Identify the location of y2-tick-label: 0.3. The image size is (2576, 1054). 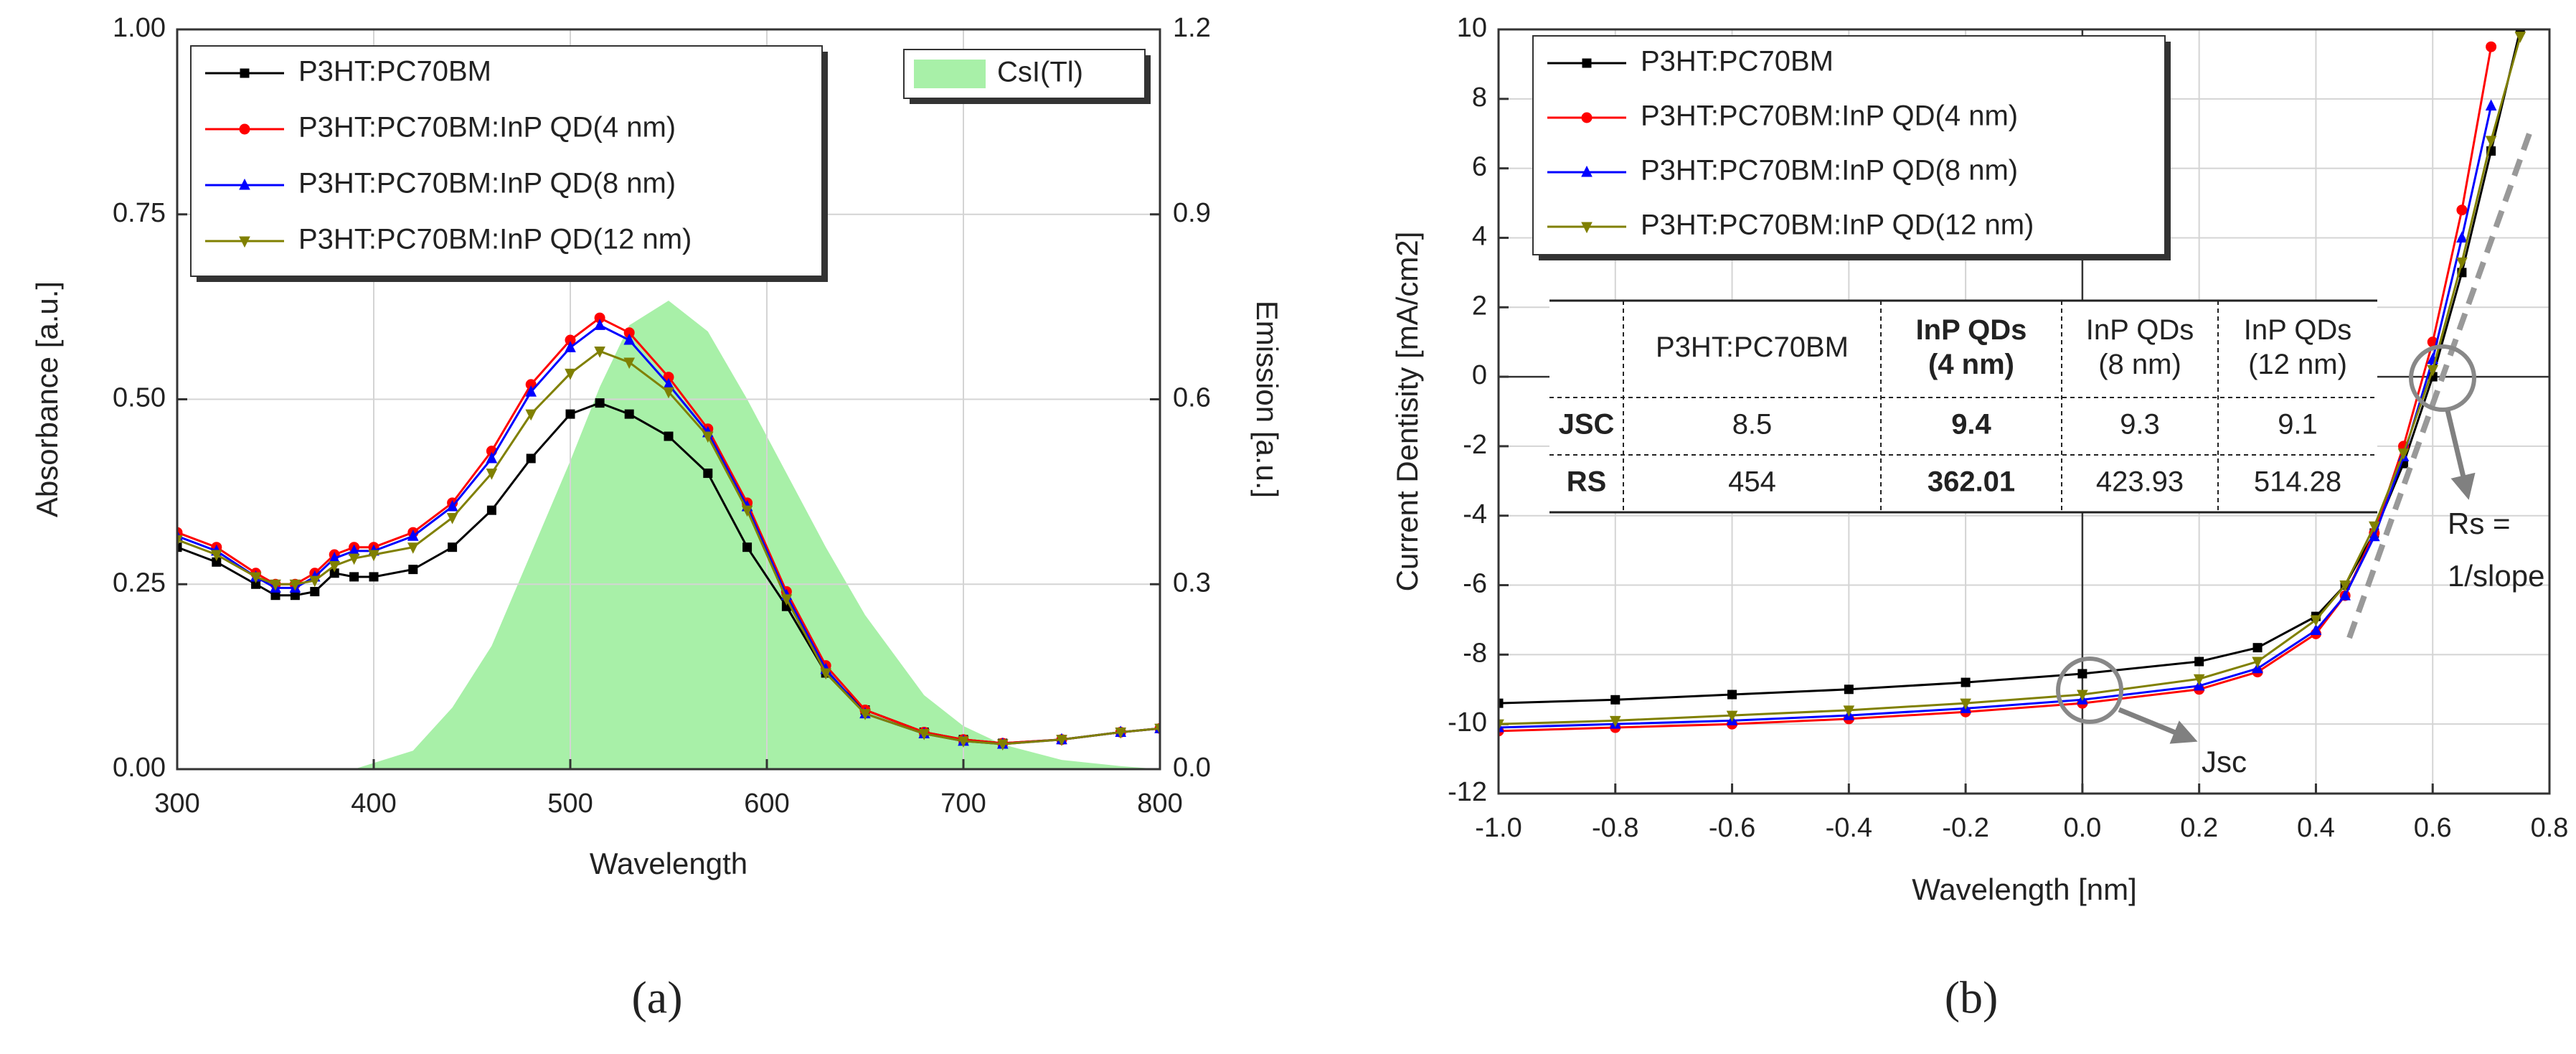
(1192, 583).